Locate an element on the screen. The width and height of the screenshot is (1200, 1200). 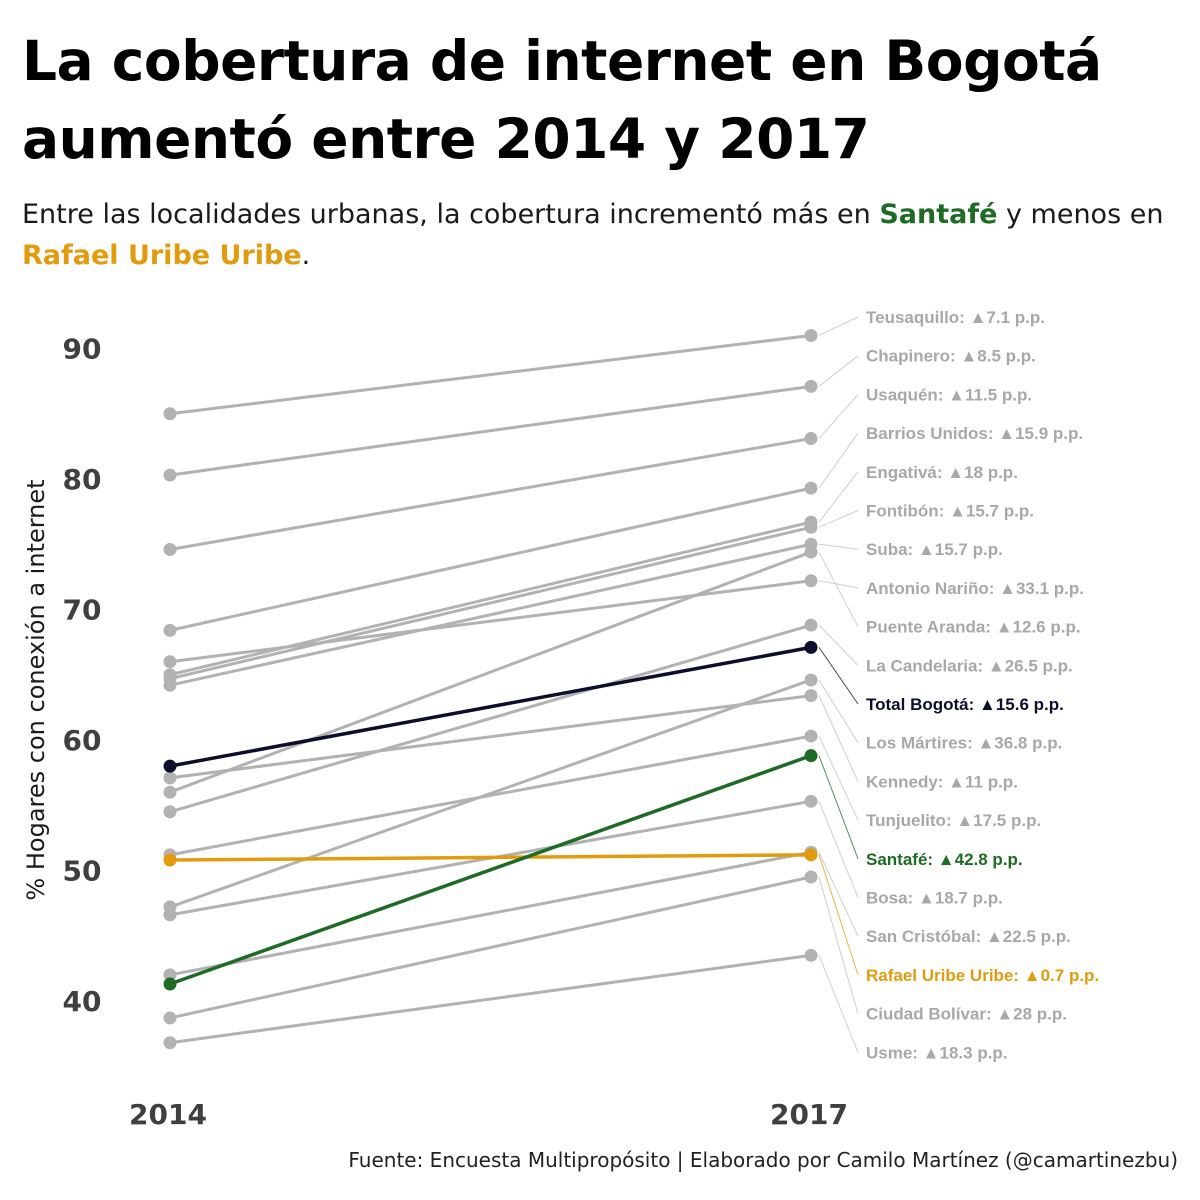
leader-line-usme is located at coordinates (838, 1004).